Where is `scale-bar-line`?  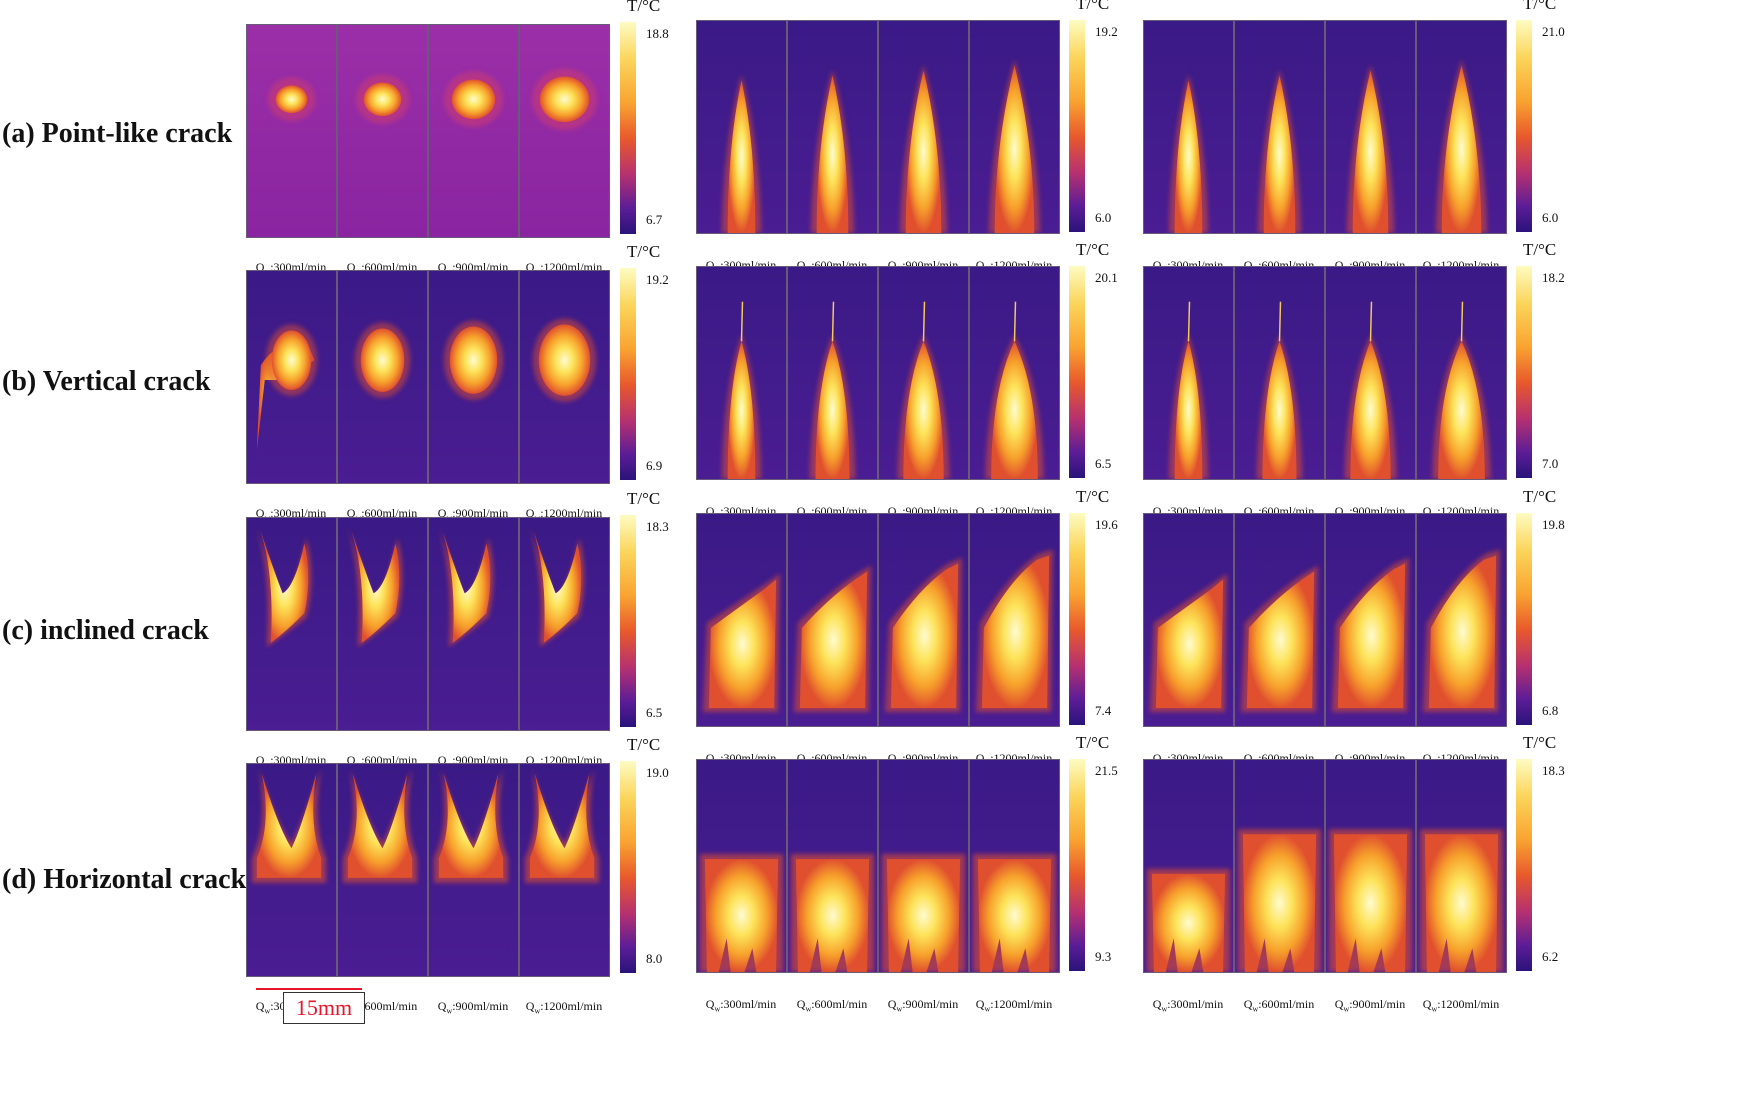
scale-bar-line is located at coordinates (309, 989).